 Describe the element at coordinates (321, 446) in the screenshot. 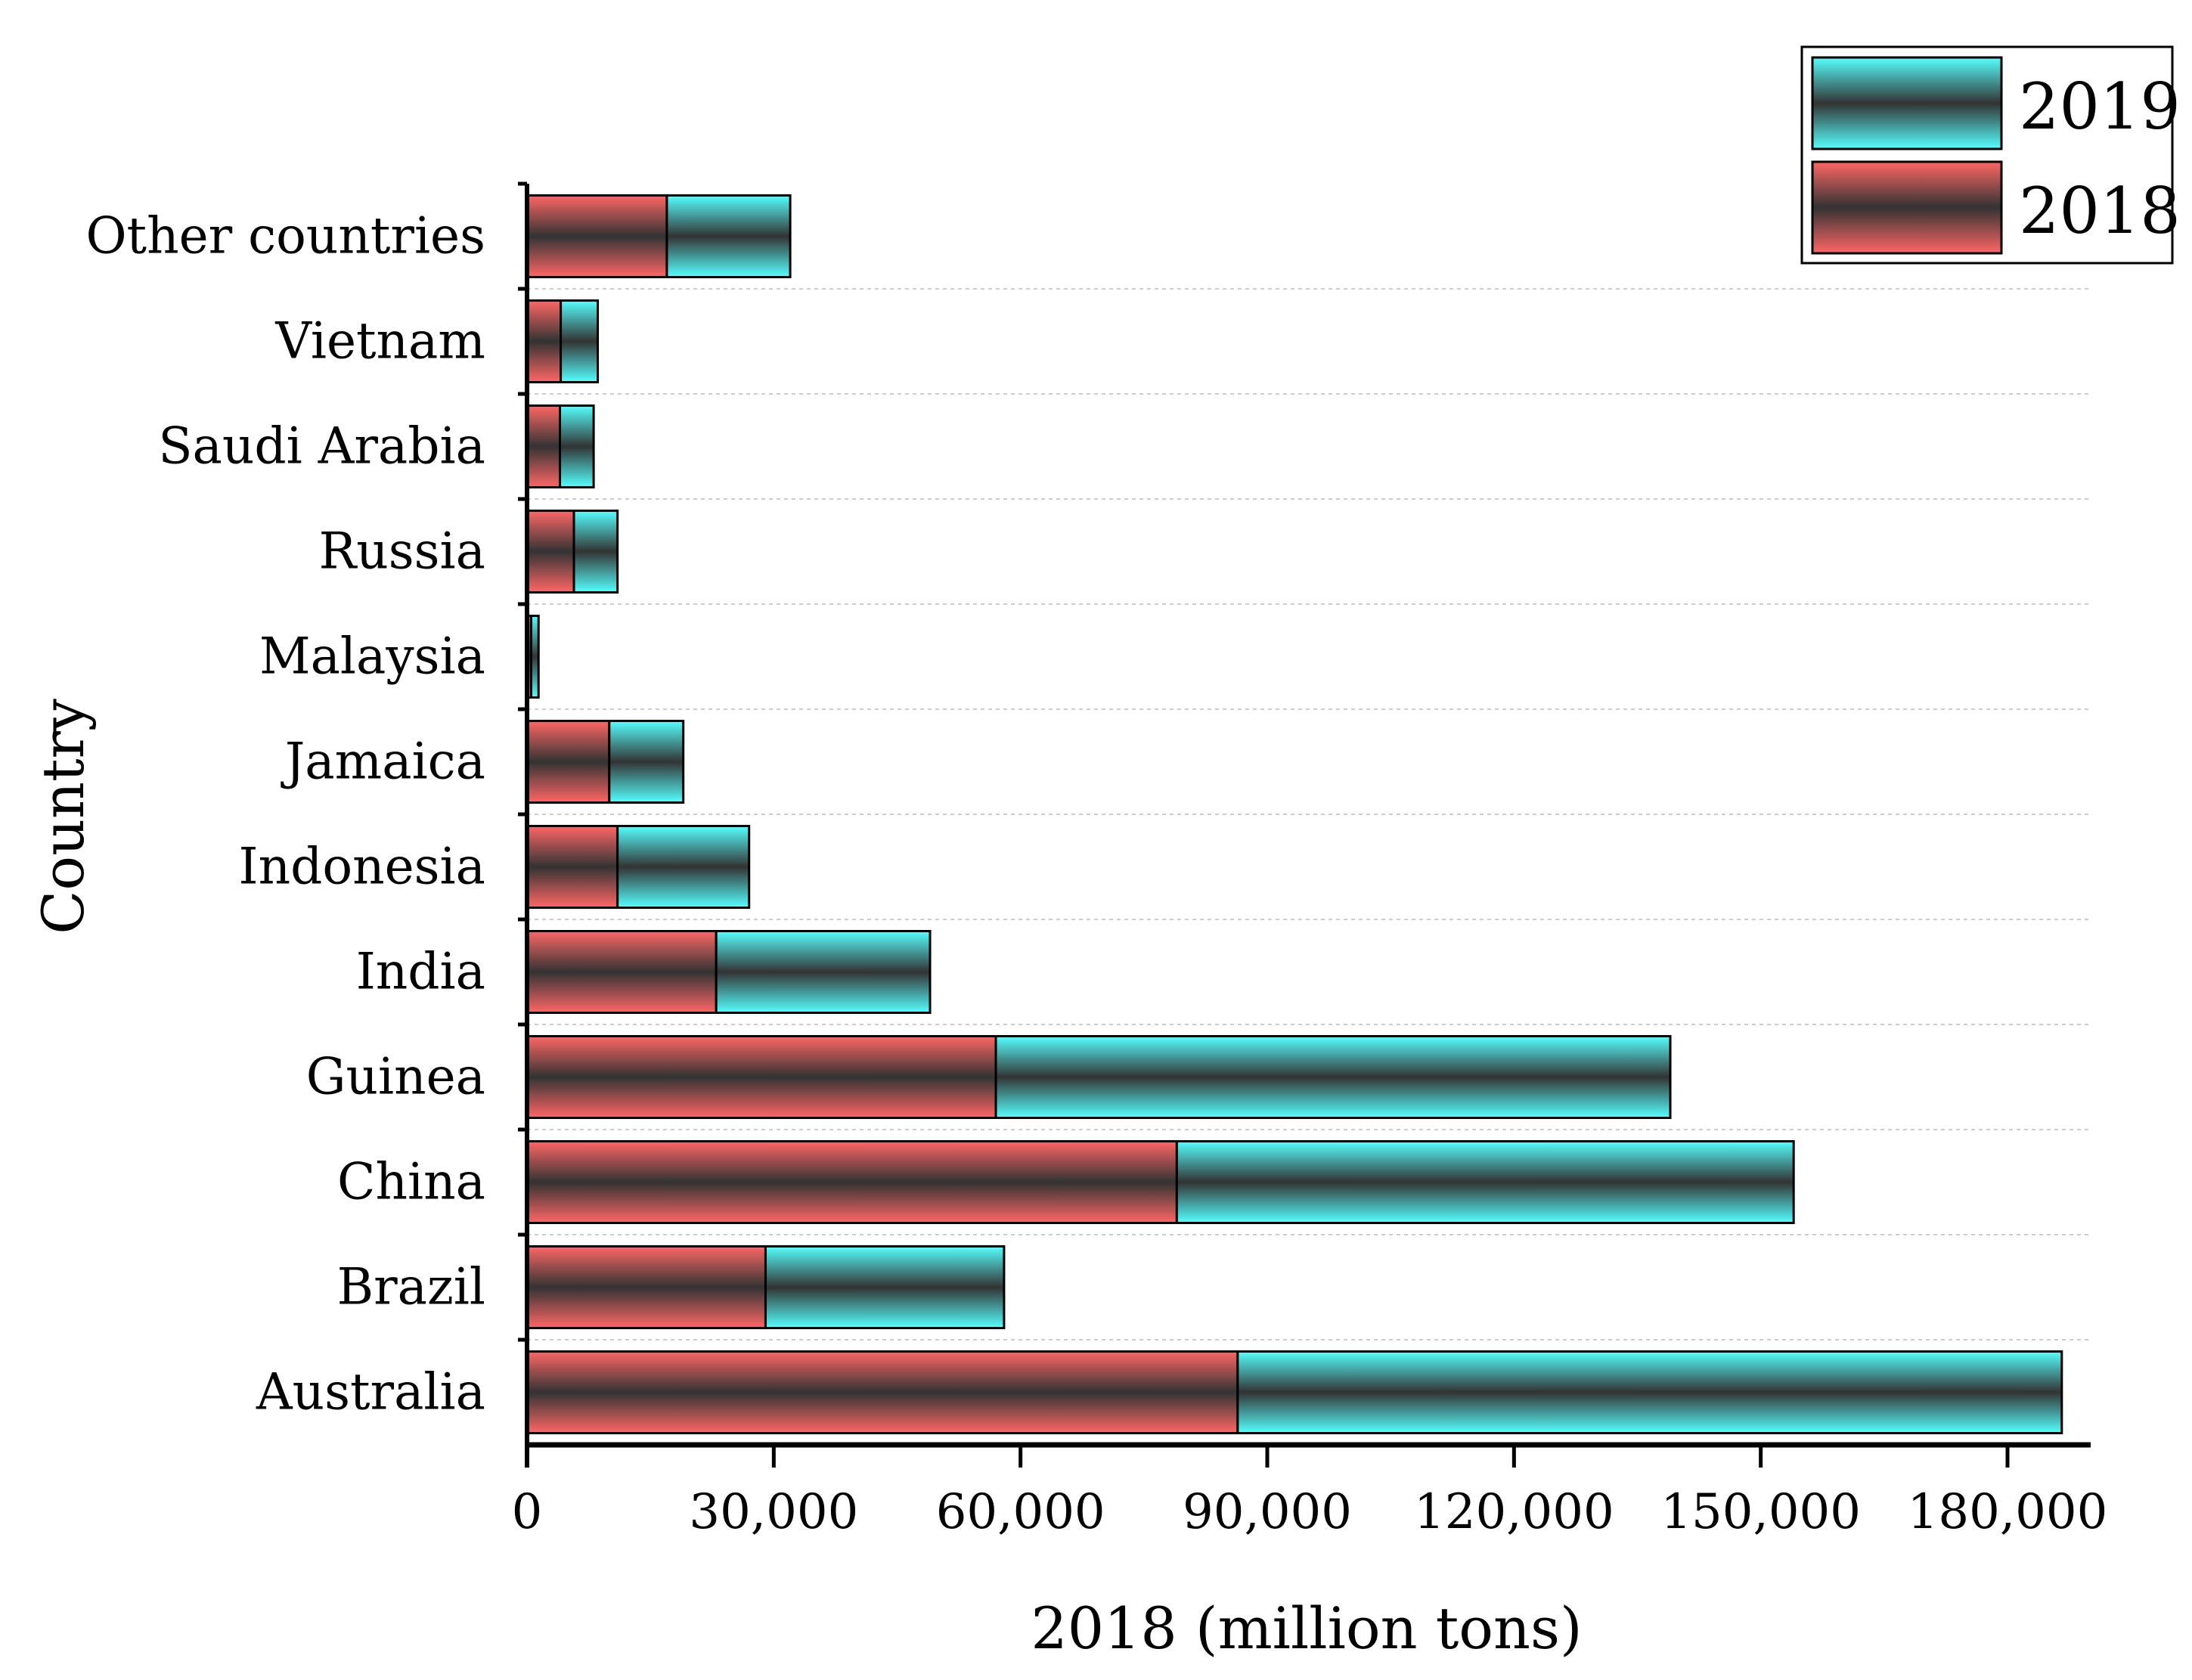

I see `y-tick-label: Saudi Arabia` at that location.